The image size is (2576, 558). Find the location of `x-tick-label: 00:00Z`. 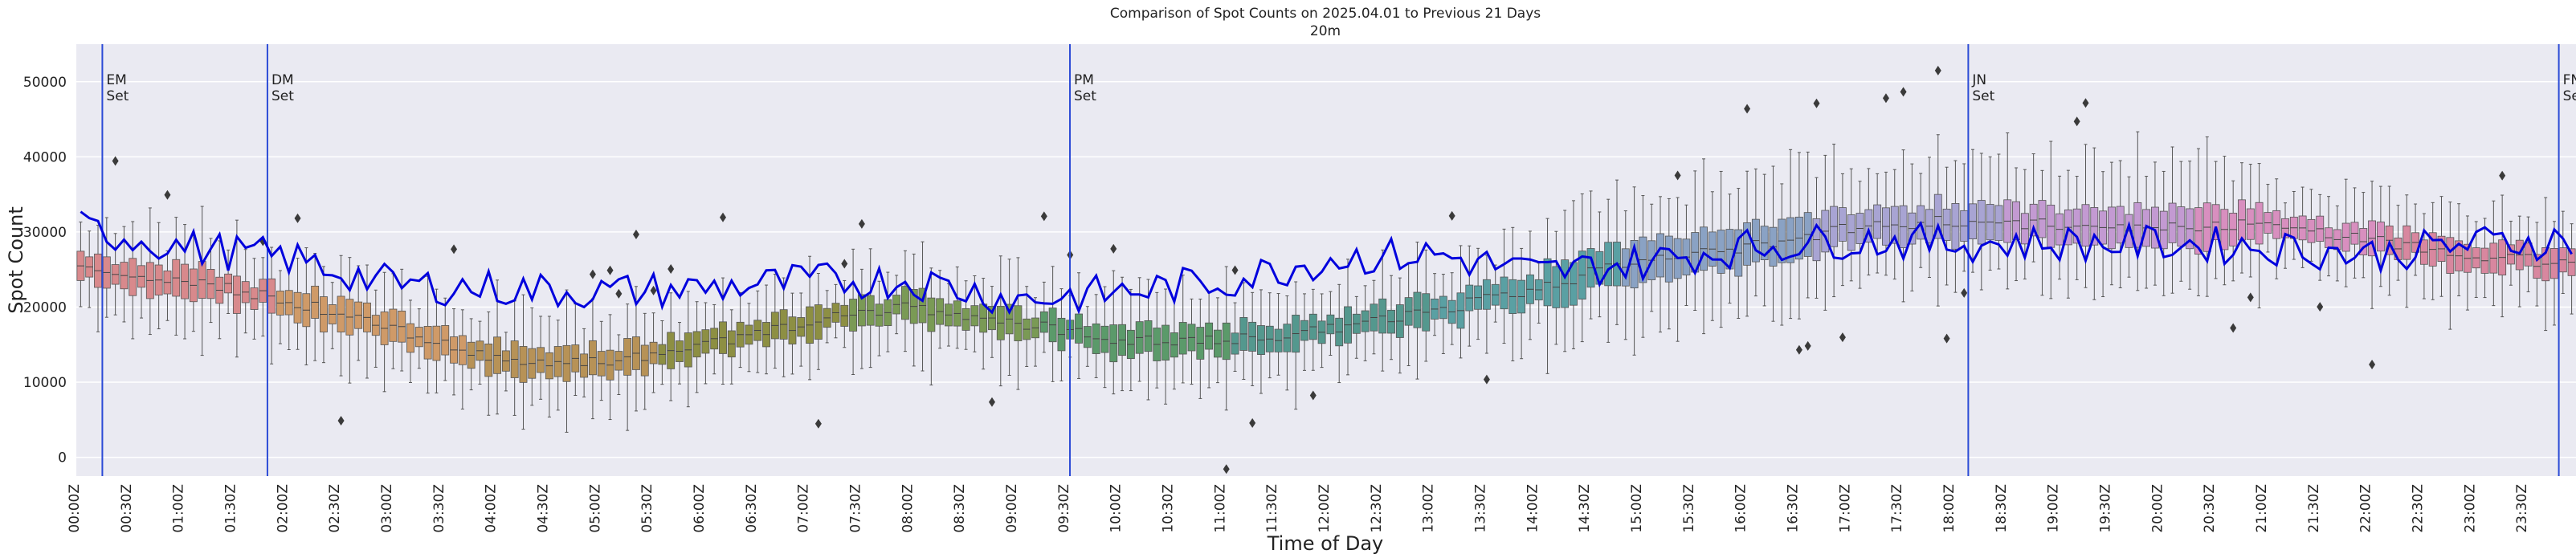

x-tick-label: 00:00Z is located at coordinates (75, 508).